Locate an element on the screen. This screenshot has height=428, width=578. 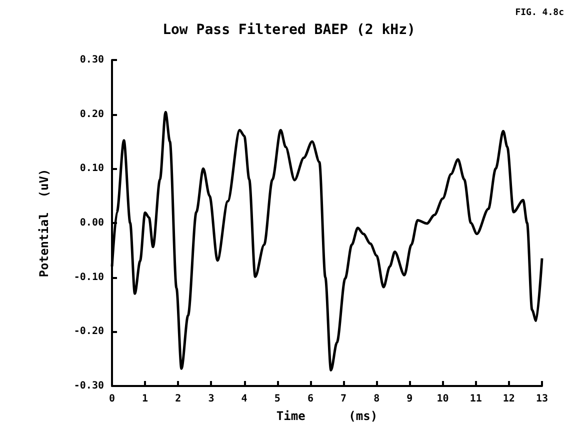
y-tick-label: 0.00 is located at coordinates (92, 223).